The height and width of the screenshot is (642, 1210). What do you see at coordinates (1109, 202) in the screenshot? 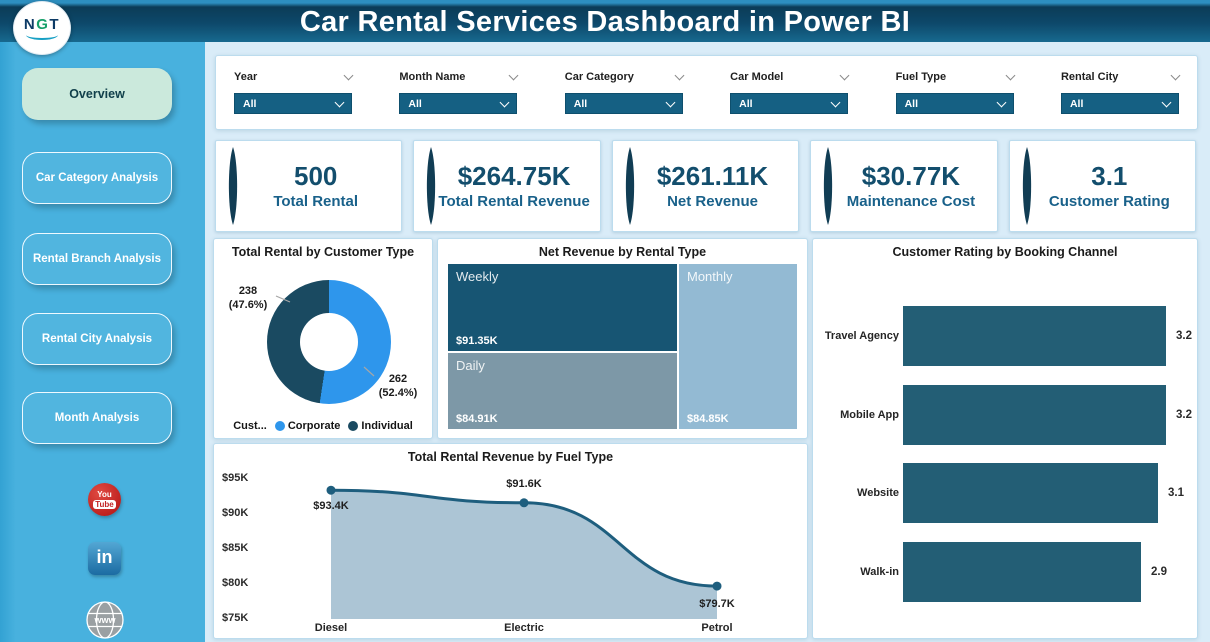
I see `kpi-label: Customer Rating` at bounding box center [1109, 202].